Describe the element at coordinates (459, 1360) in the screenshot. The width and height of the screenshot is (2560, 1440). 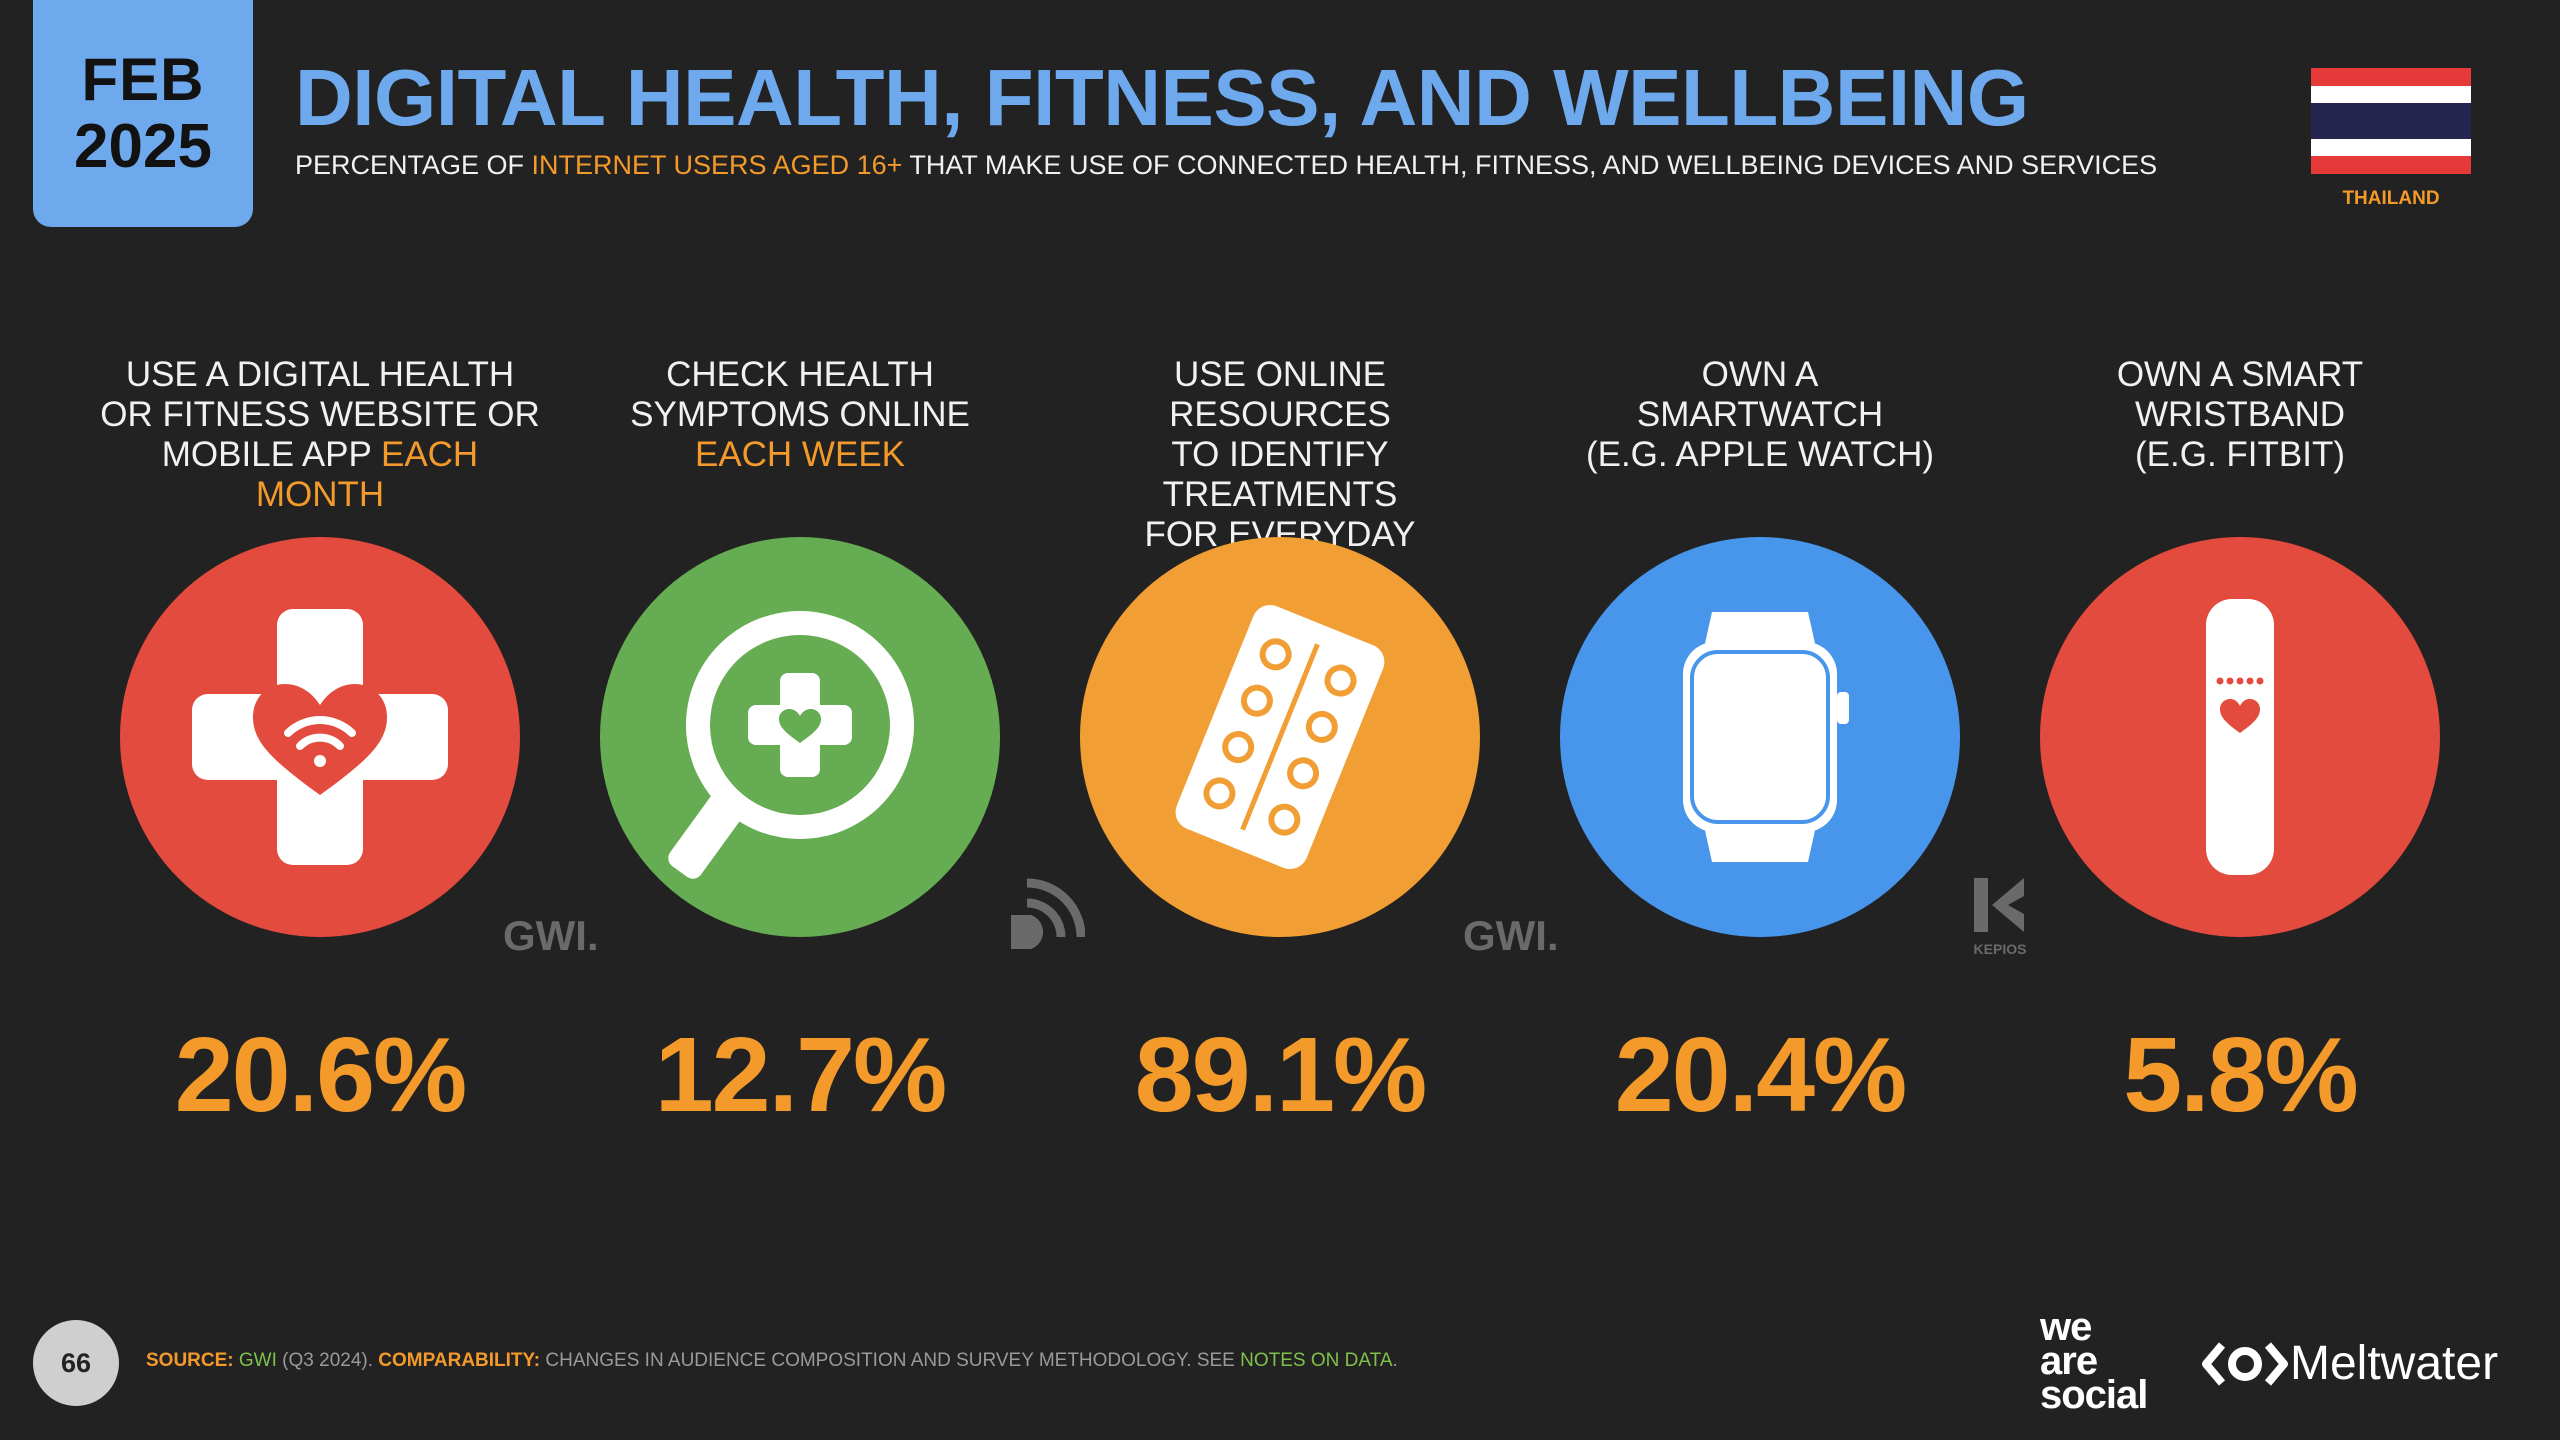
I see `comparability-label: COMPARABILITY:` at that location.